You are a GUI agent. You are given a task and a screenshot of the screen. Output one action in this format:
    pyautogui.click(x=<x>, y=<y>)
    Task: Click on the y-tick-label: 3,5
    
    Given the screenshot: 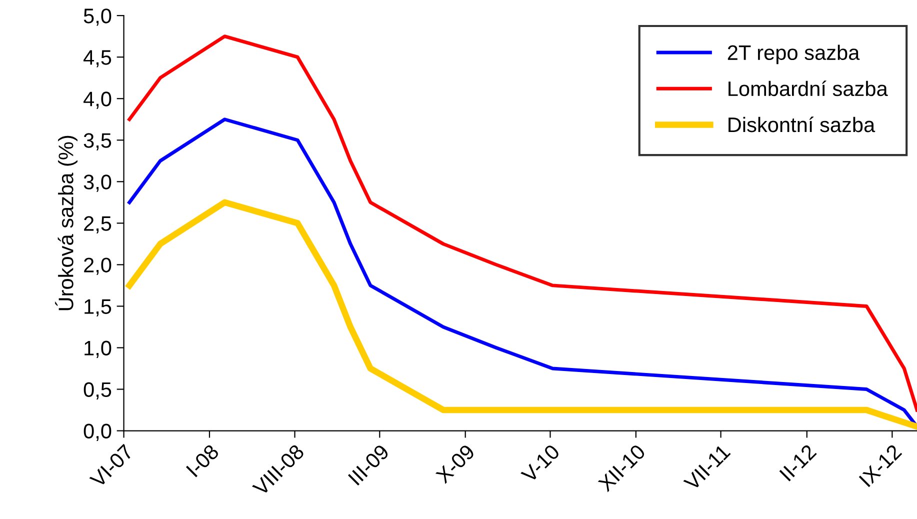 What is the action you would take?
    pyautogui.click(x=98, y=141)
    